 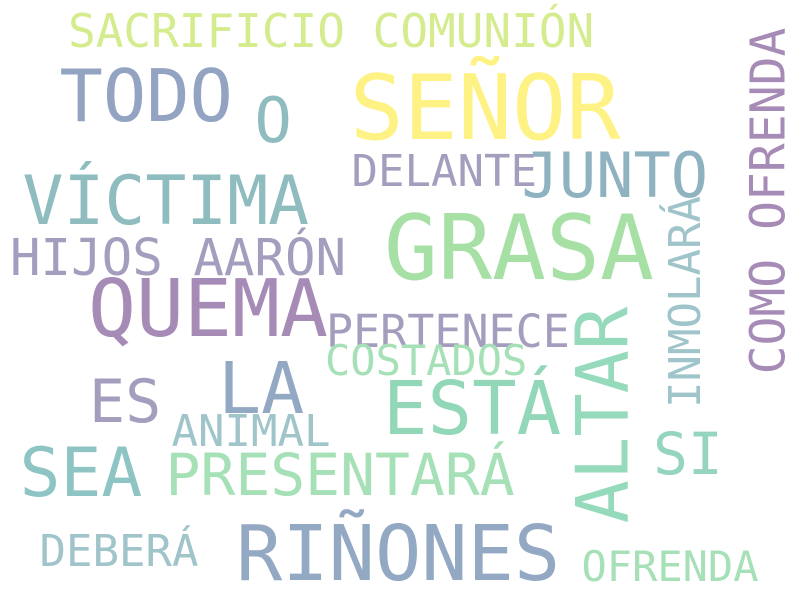 I want to click on word-hijos-aaron: HIJOS AARÓN, so click(x=178, y=257).